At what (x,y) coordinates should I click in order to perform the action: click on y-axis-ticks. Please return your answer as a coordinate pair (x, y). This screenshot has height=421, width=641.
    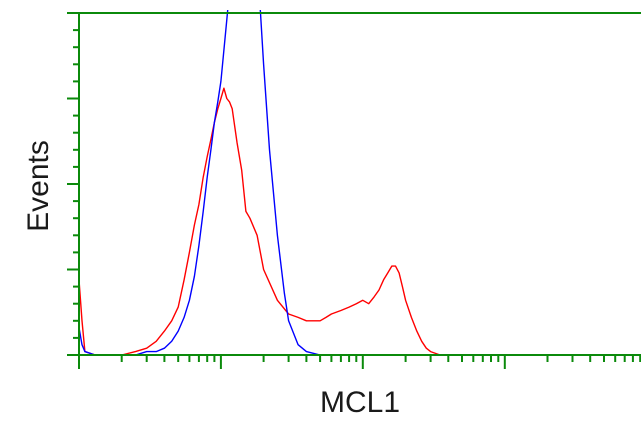
    Looking at the image, I should click on (73, 184).